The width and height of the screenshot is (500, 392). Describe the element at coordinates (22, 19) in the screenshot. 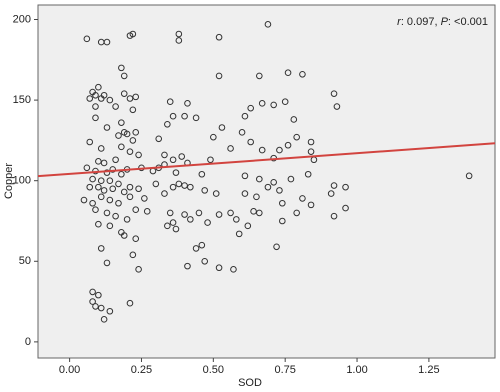

I see `y-tick-label: 200` at that location.